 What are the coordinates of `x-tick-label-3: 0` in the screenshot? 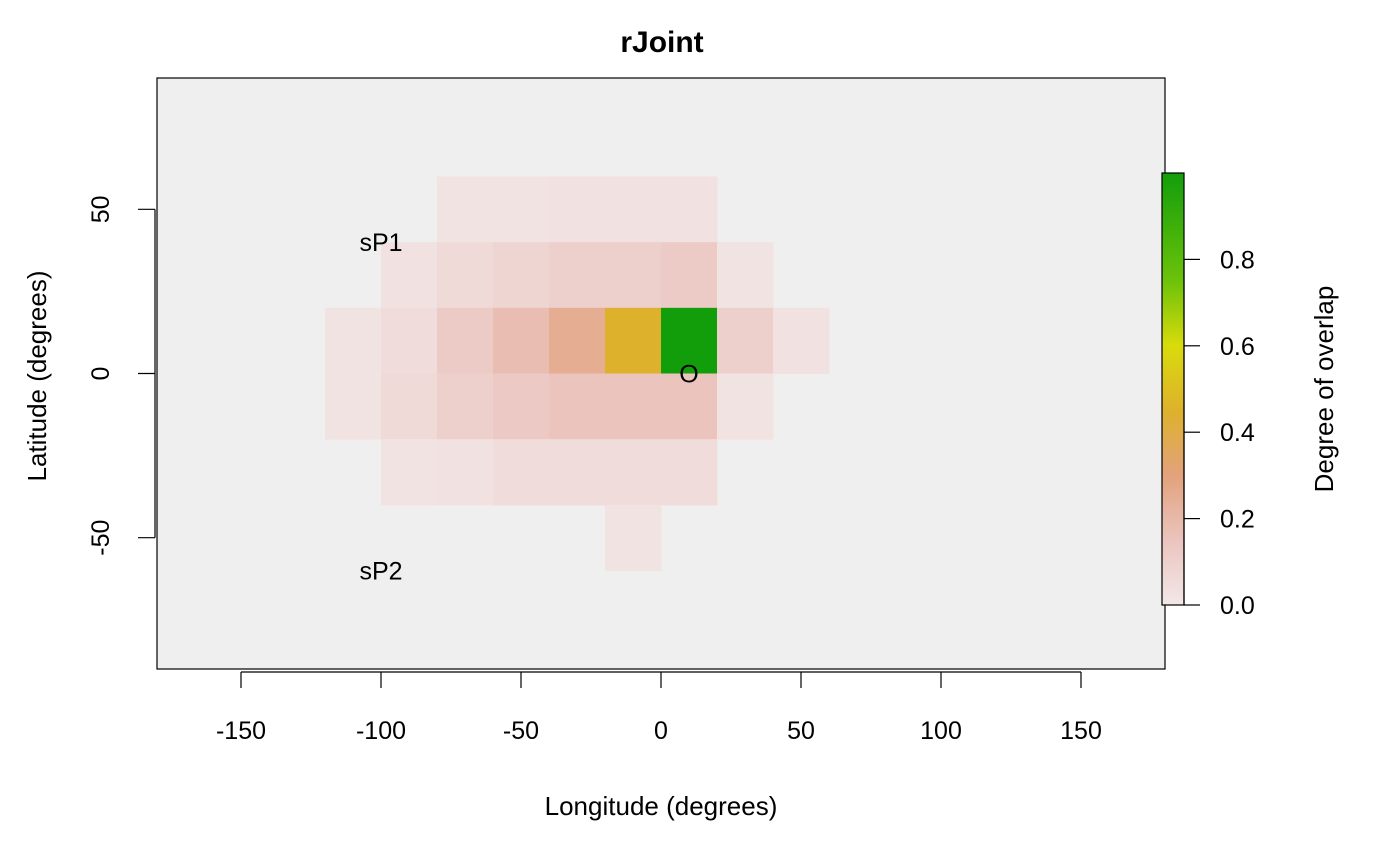 It's located at (661, 731).